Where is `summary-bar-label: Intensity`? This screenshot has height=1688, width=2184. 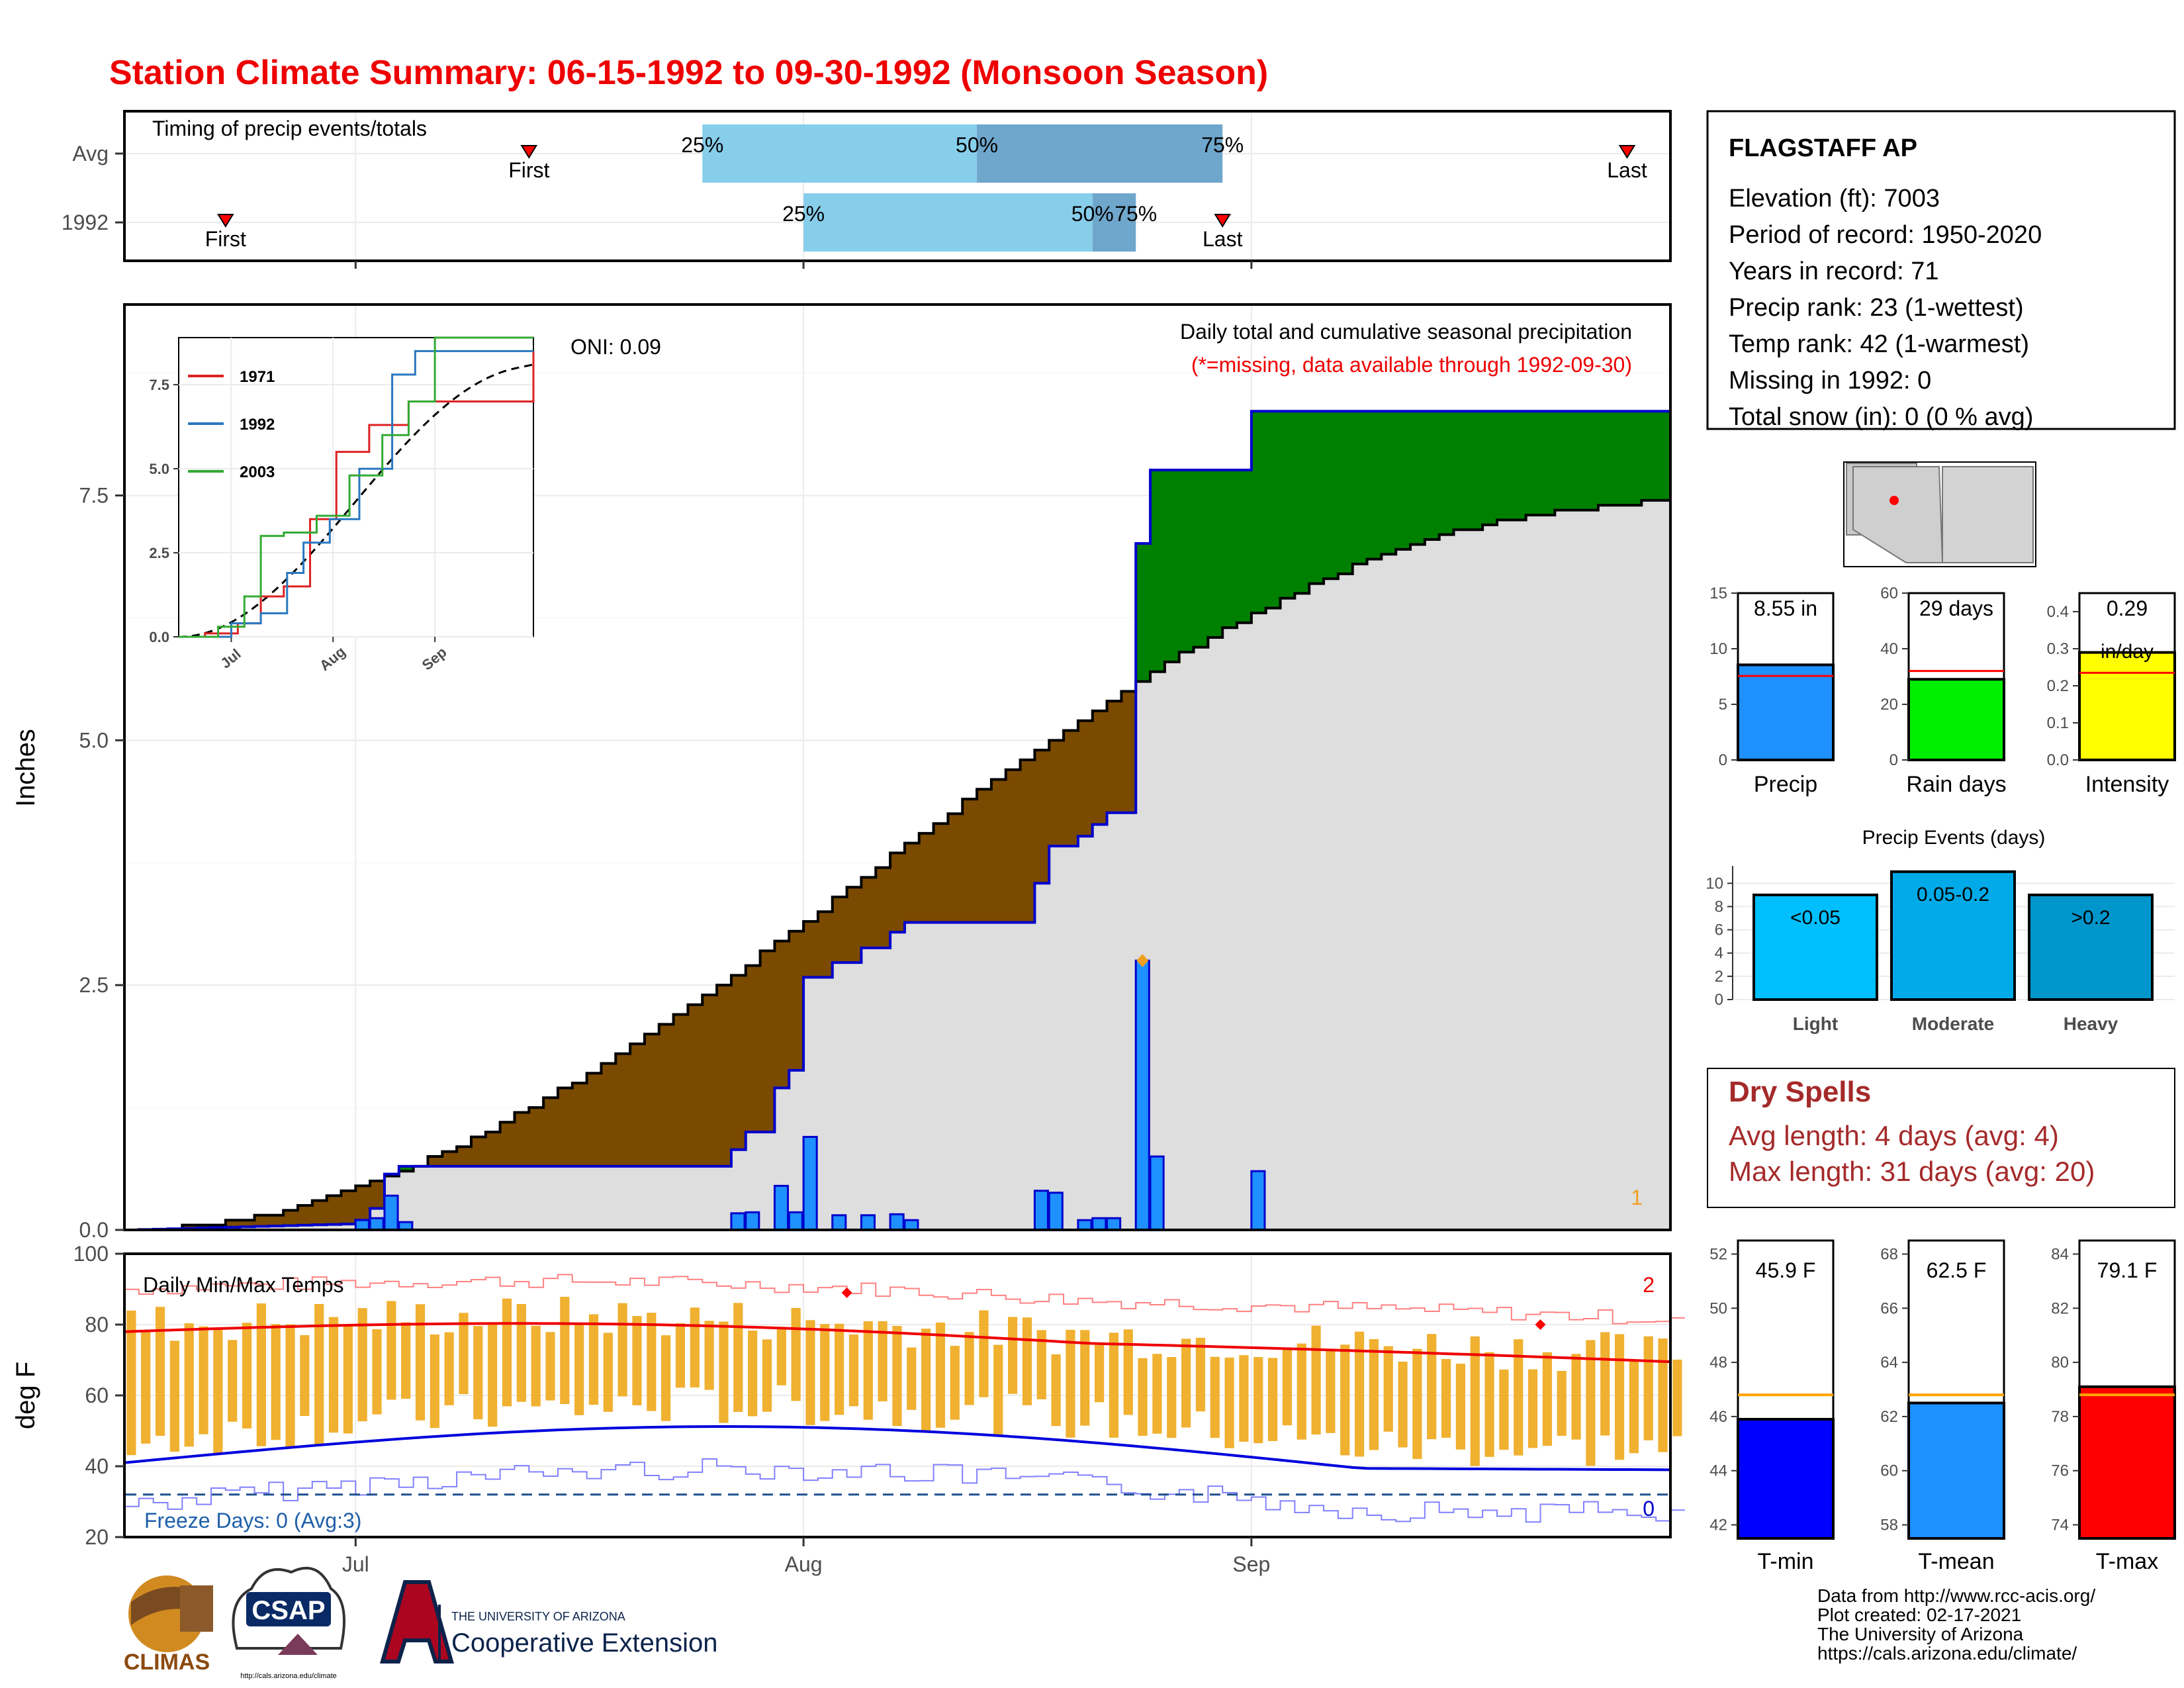
summary-bar-label: Intensity is located at coordinates (2127, 784).